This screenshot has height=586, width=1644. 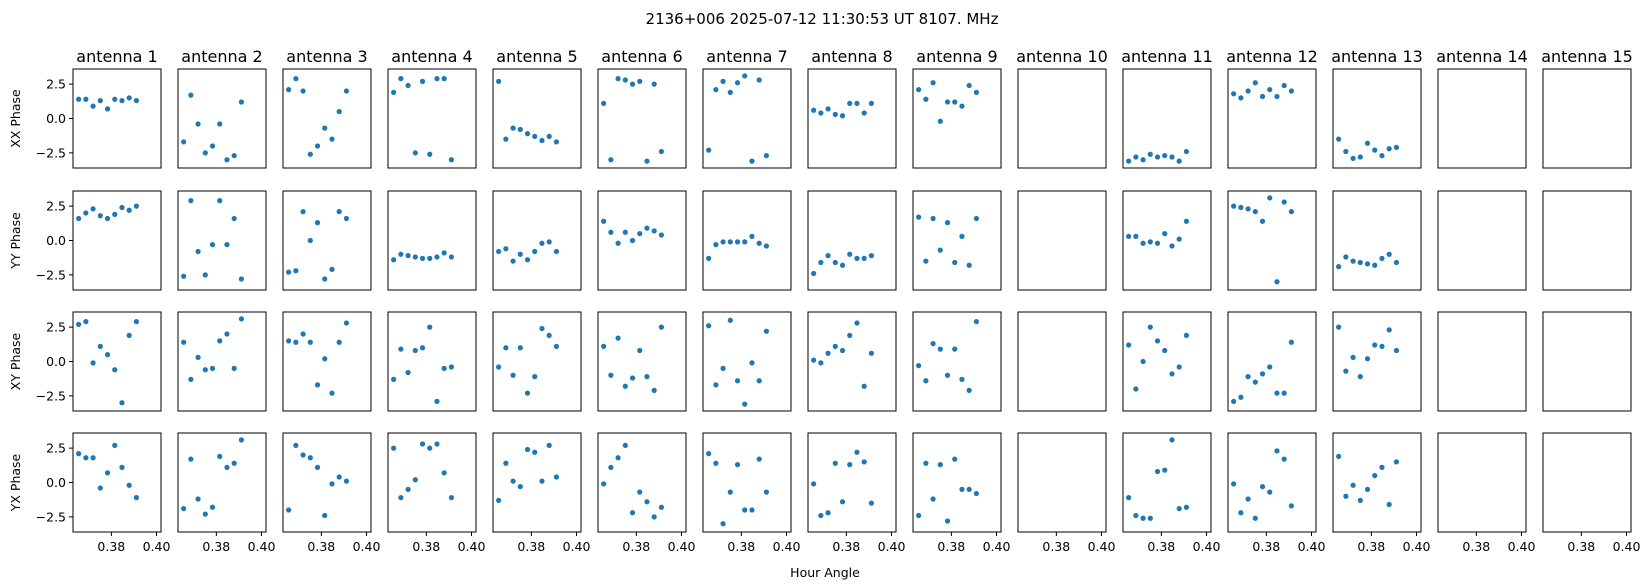 I want to click on panel-row4-antenna-10: 0.38 0.40, so click(x=1066, y=493).